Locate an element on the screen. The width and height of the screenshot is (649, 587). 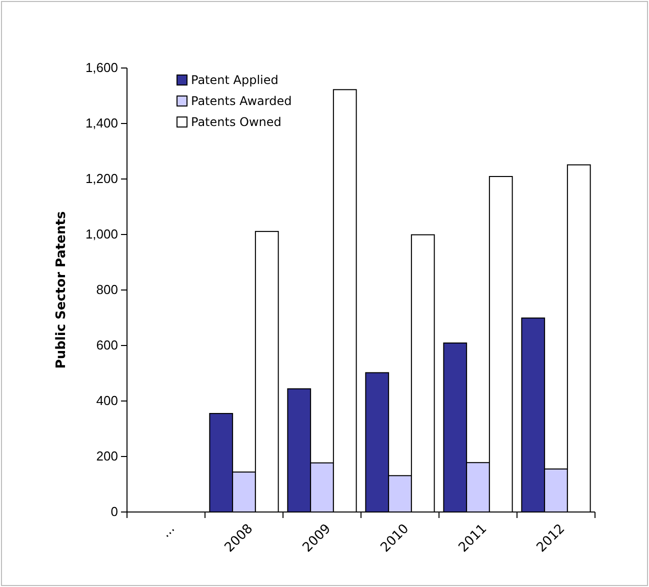
y-tick-label: 1,400 is located at coordinates (101, 123).